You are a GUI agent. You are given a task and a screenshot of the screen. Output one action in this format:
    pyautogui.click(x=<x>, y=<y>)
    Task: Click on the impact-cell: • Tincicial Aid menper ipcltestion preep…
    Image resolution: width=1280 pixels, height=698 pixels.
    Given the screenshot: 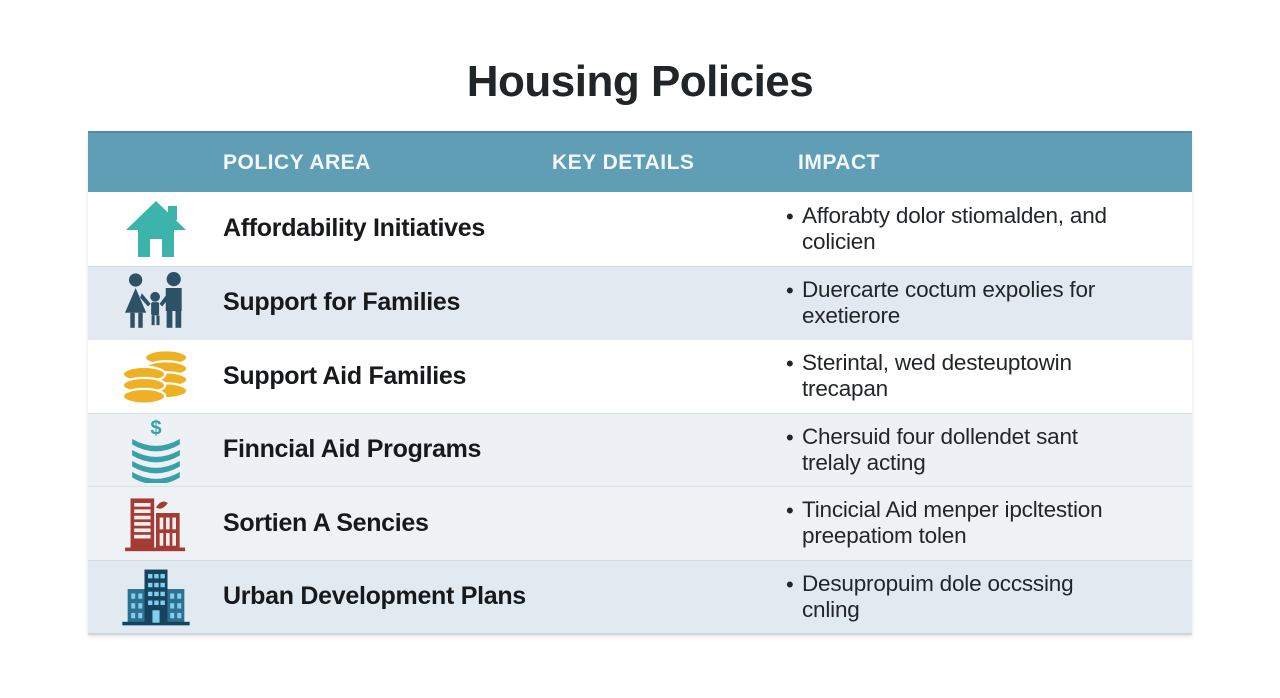 What is the action you would take?
    pyautogui.click(x=989, y=523)
    